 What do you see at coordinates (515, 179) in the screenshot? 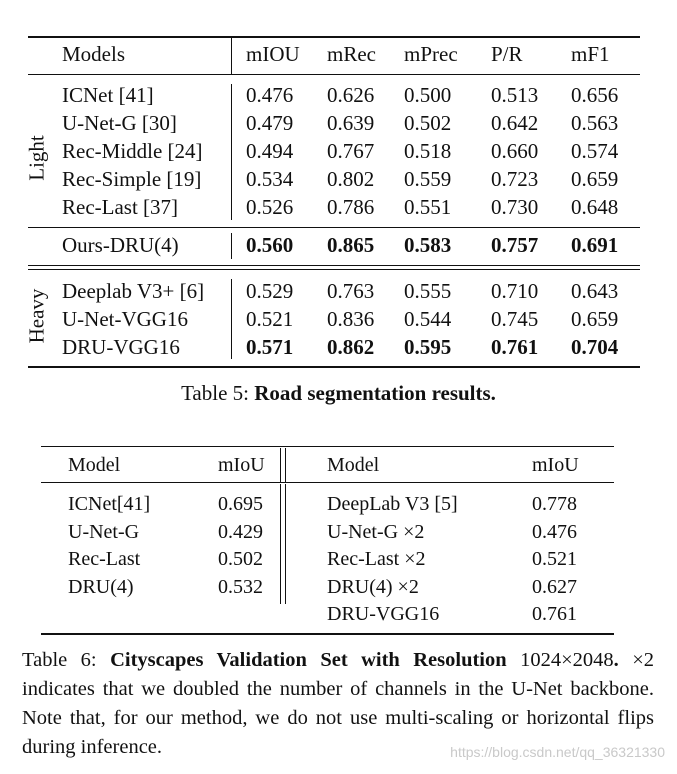
I see `metric-value: 0.723` at bounding box center [515, 179].